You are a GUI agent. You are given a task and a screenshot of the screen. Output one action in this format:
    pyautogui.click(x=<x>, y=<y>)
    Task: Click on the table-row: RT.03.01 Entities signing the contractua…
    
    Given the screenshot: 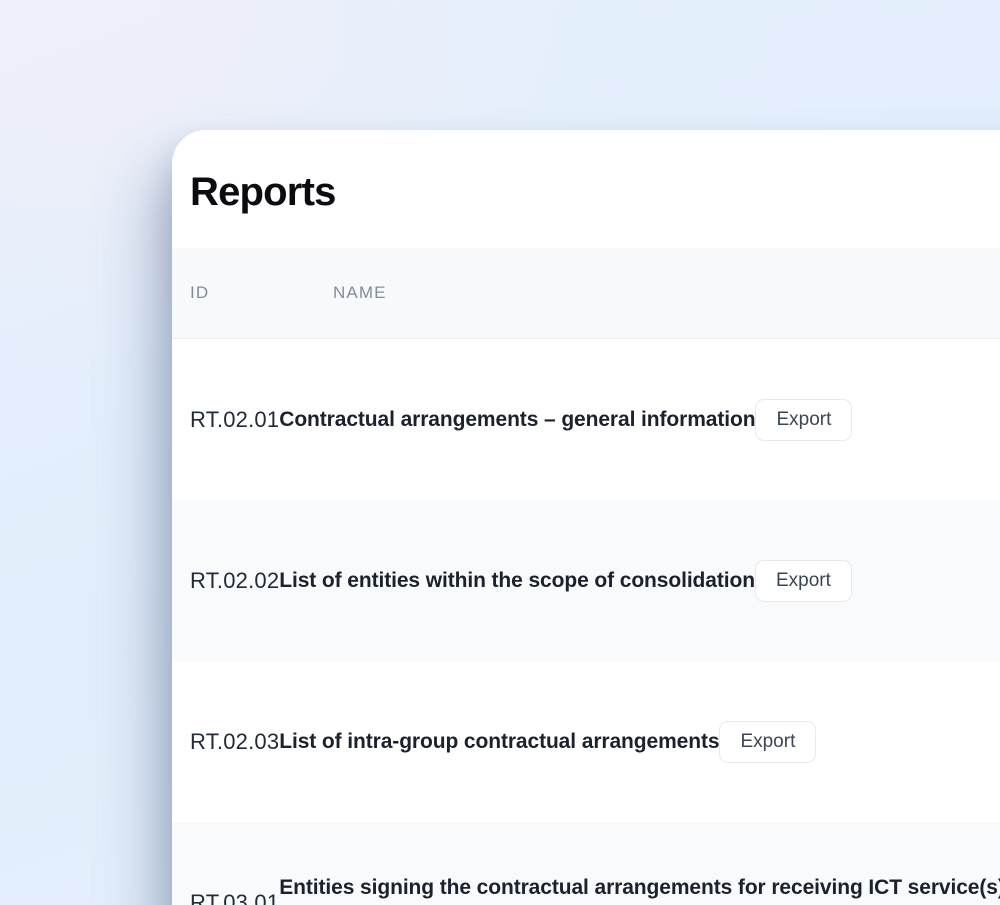 What is the action you would take?
    pyautogui.click(x=586, y=863)
    